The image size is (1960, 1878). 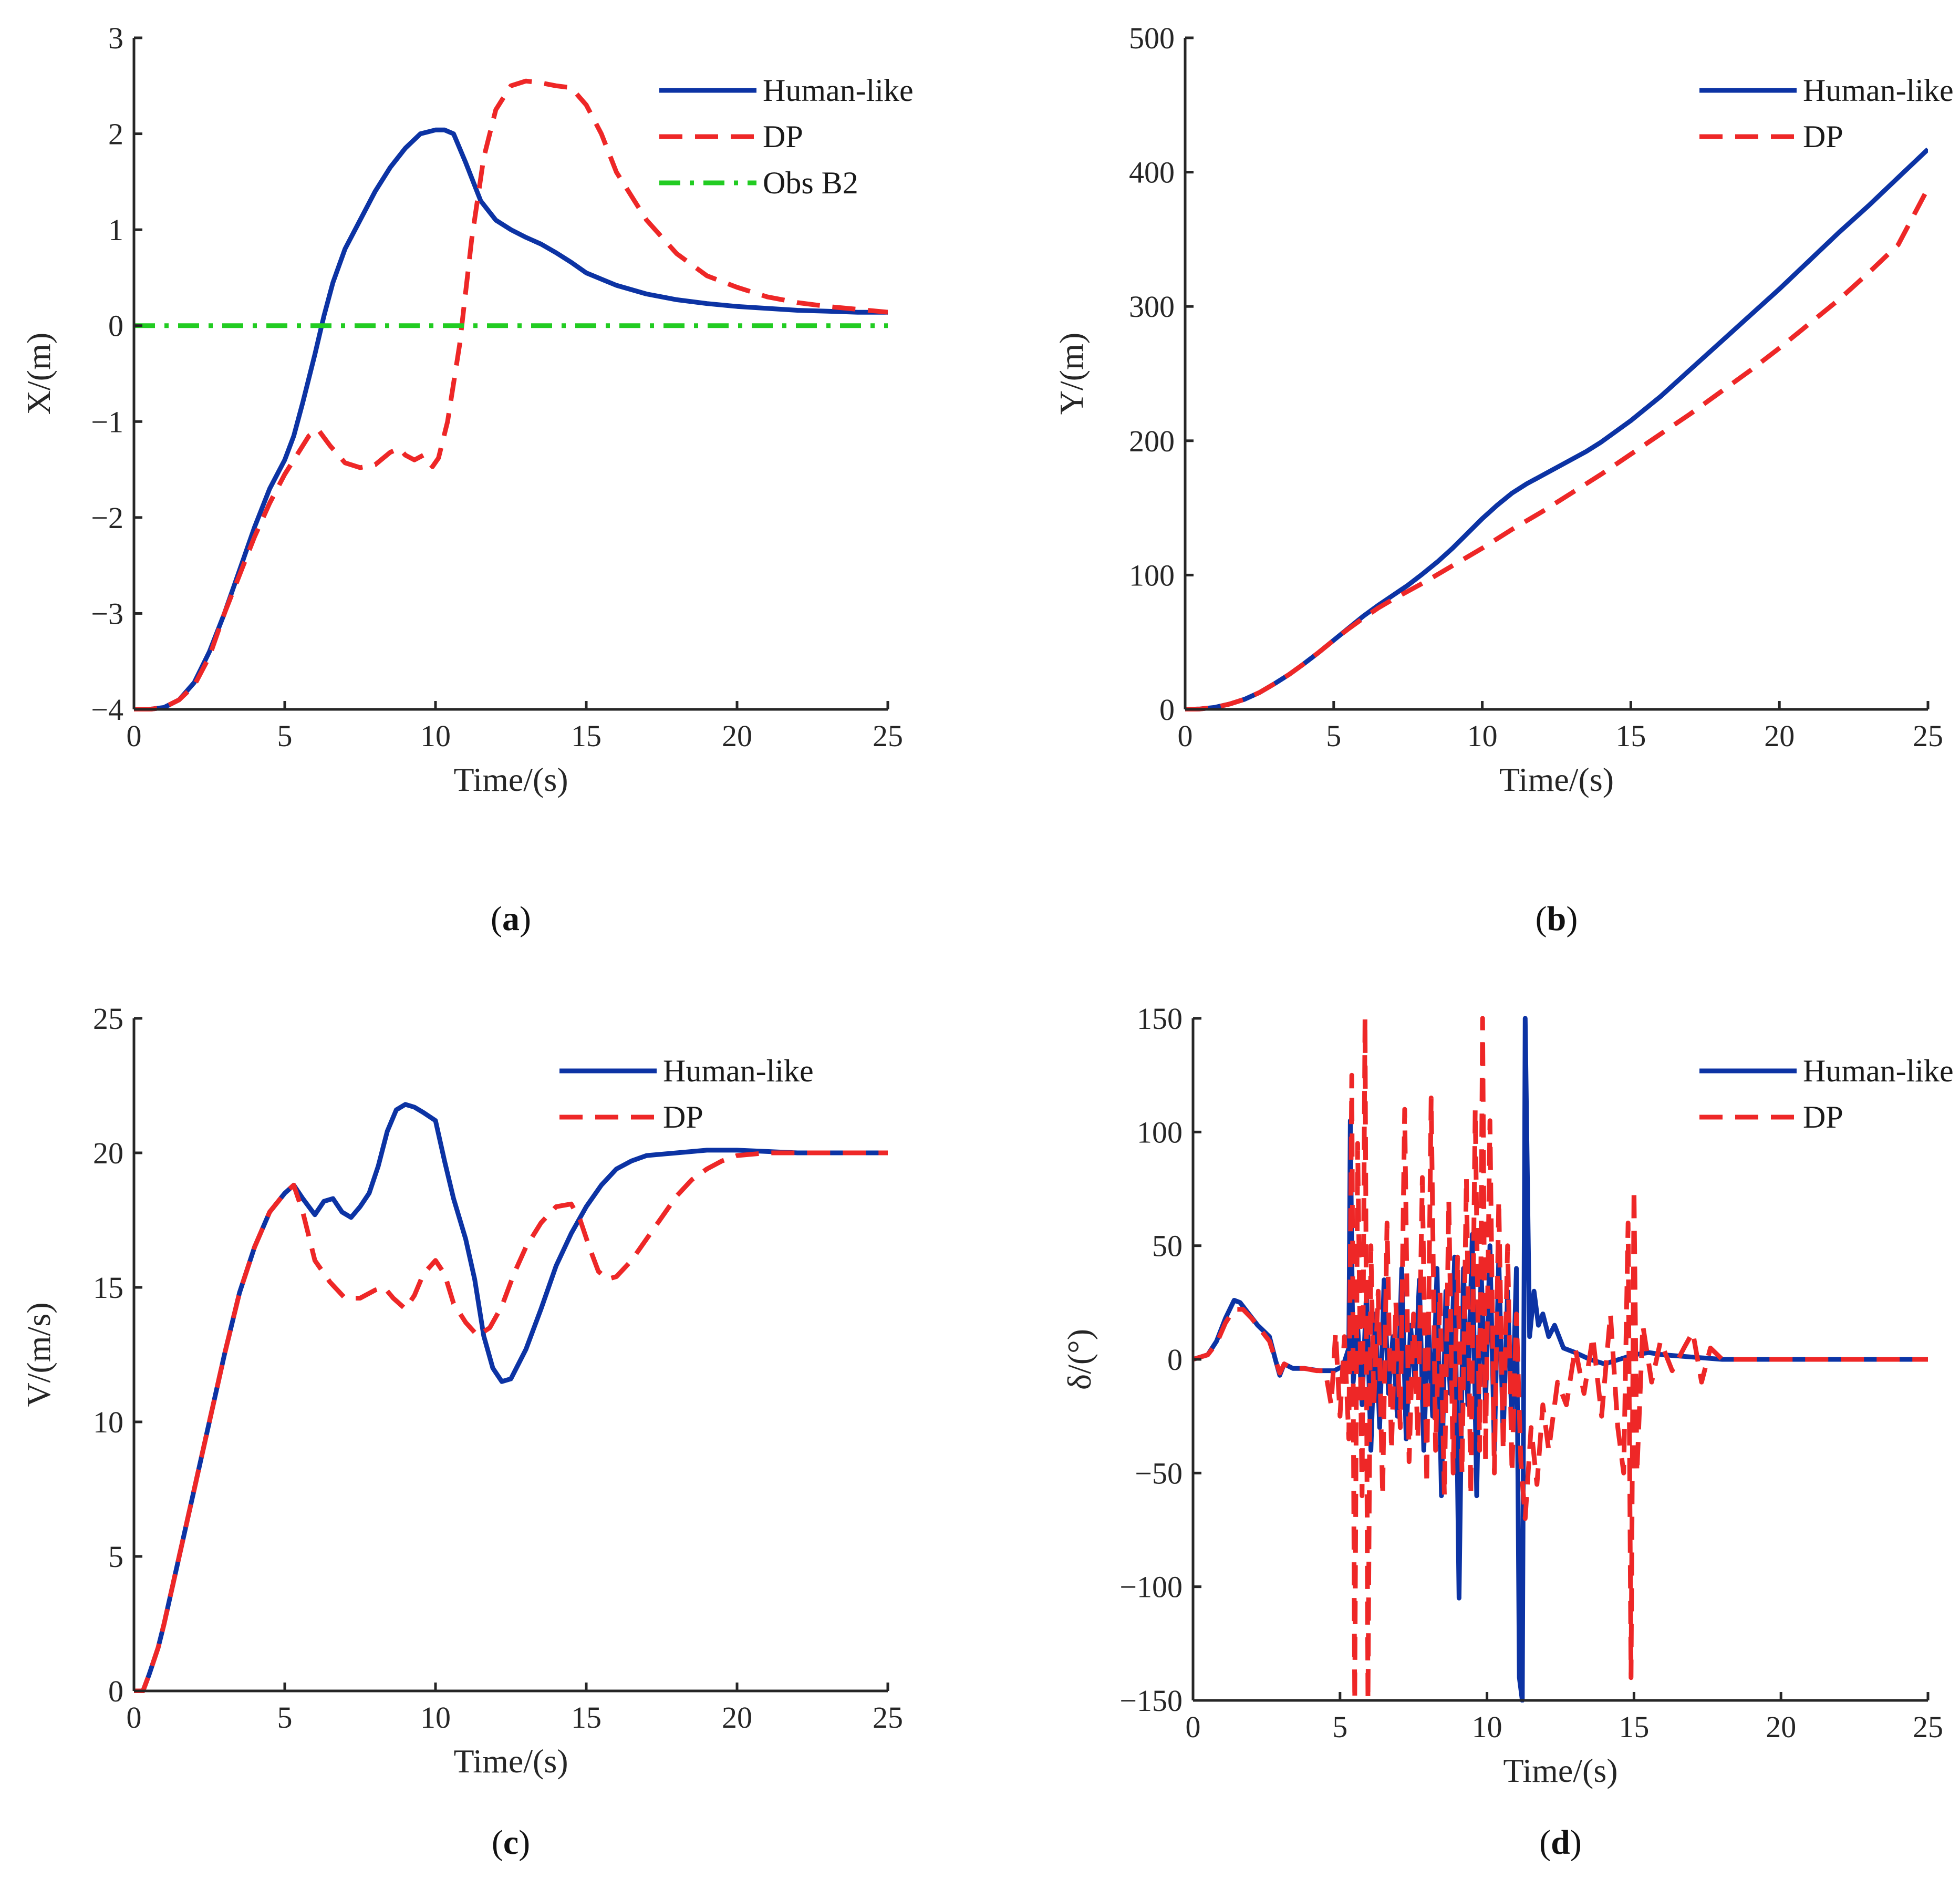 What do you see at coordinates (1079, 1359) in the screenshot?
I see `y-axis-label: δ/(°)` at bounding box center [1079, 1359].